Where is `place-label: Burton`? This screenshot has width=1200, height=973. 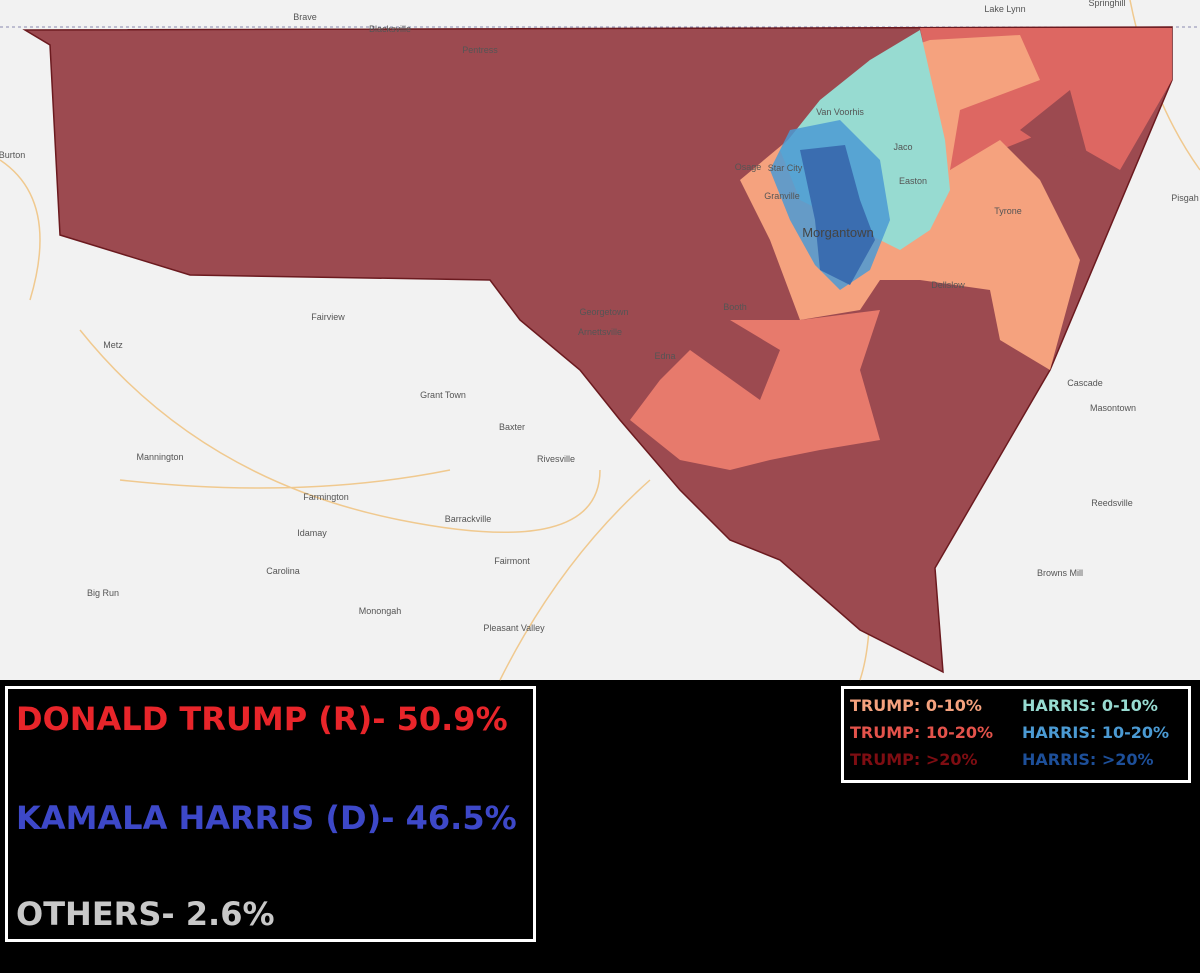 place-label: Burton is located at coordinates (12, 155).